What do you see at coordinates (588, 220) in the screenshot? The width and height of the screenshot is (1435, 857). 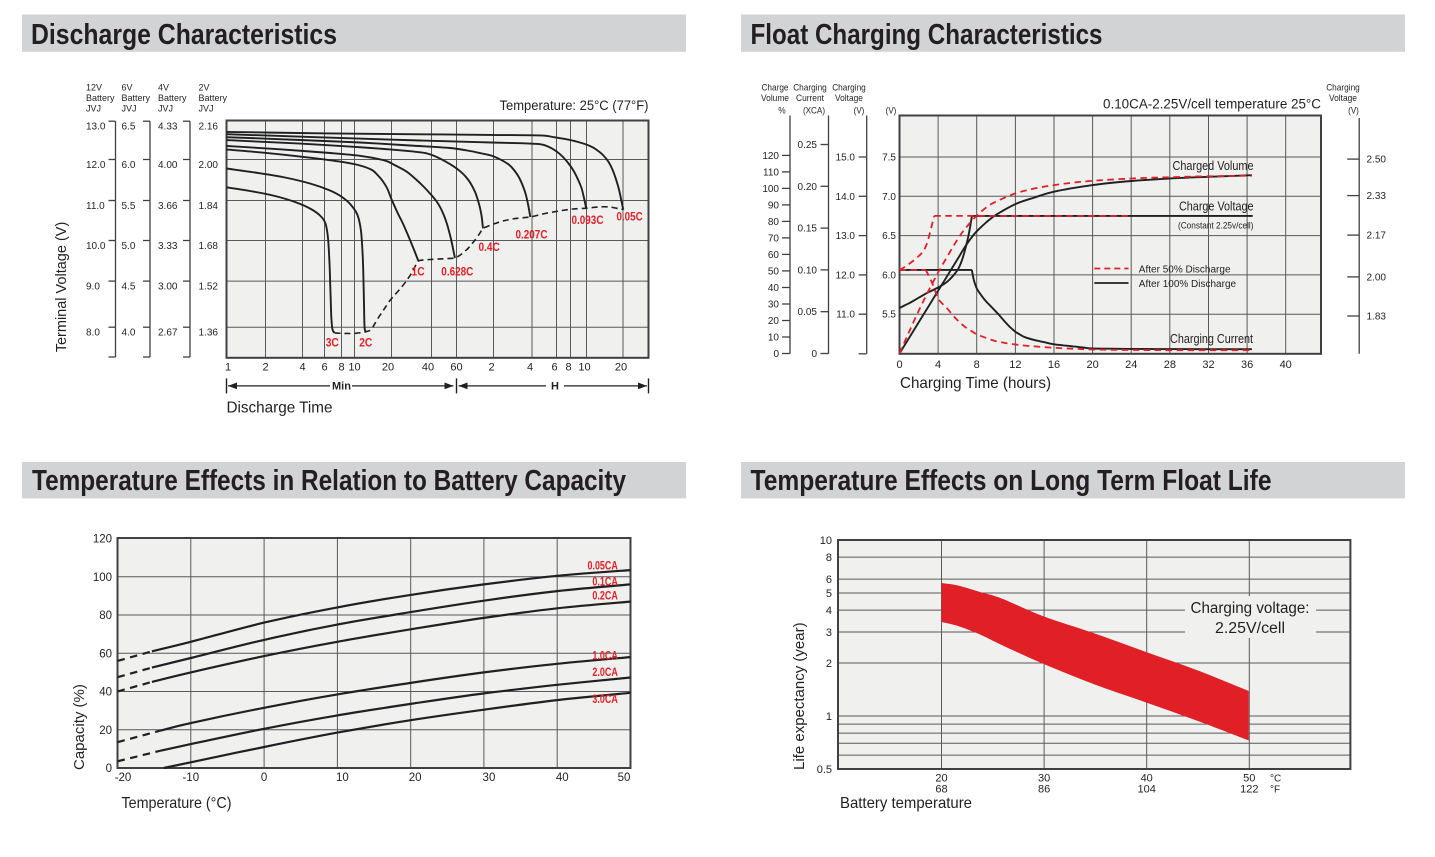 I see `svg-text: 0.093C` at bounding box center [588, 220].